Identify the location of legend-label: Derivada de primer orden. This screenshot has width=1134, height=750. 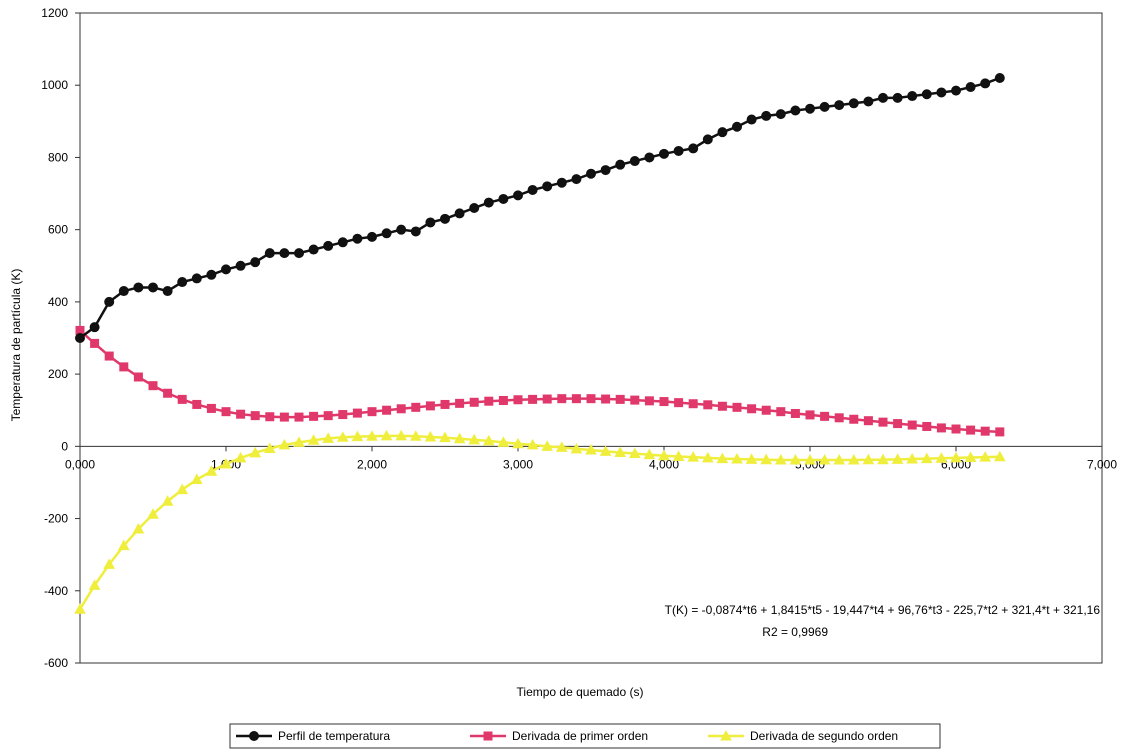
(580, 736).